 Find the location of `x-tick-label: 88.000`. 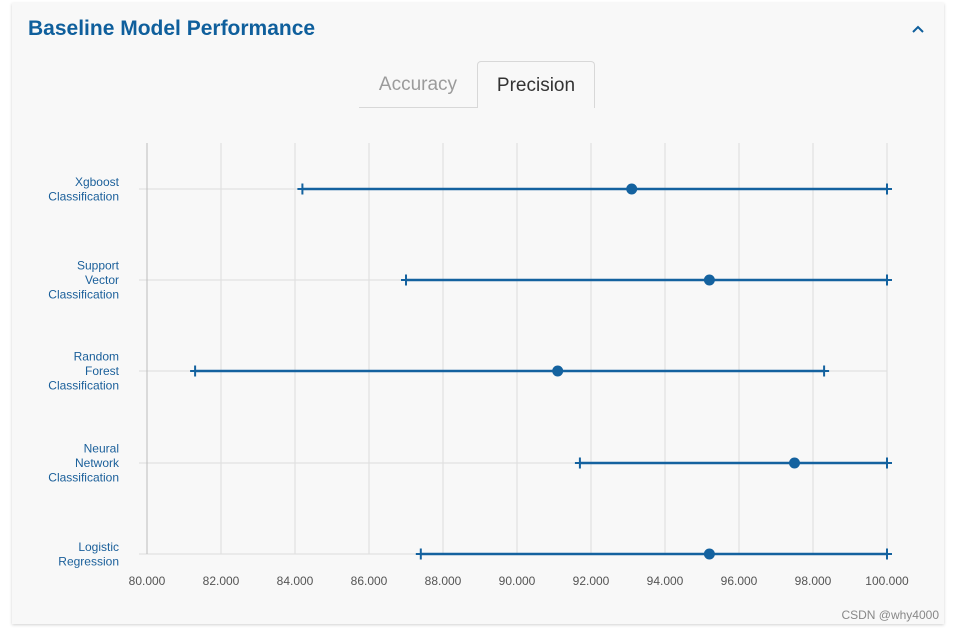

x-tick-label: 88.000 is located at coordinates (443, 581).